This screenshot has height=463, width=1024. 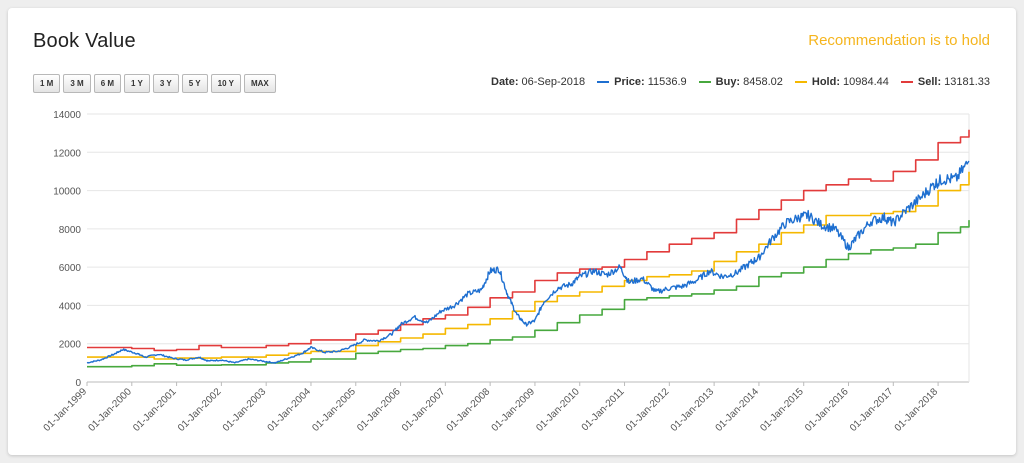 What do you see at coordinates (165, 83) in the screenshot?
I see `range-3y-button: 3 Y` at bounding box center [165, 83].